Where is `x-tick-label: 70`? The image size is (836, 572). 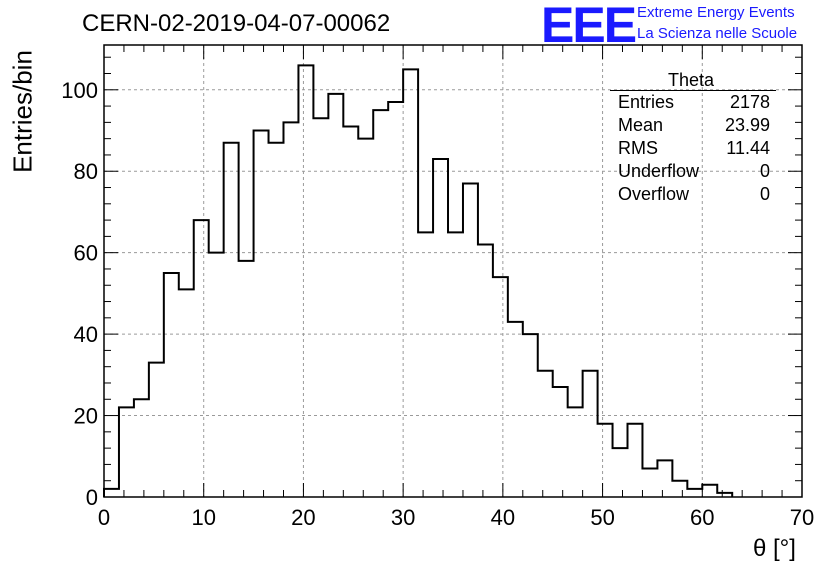
x-tick-label: 70 is located at coordinates (802, 517).